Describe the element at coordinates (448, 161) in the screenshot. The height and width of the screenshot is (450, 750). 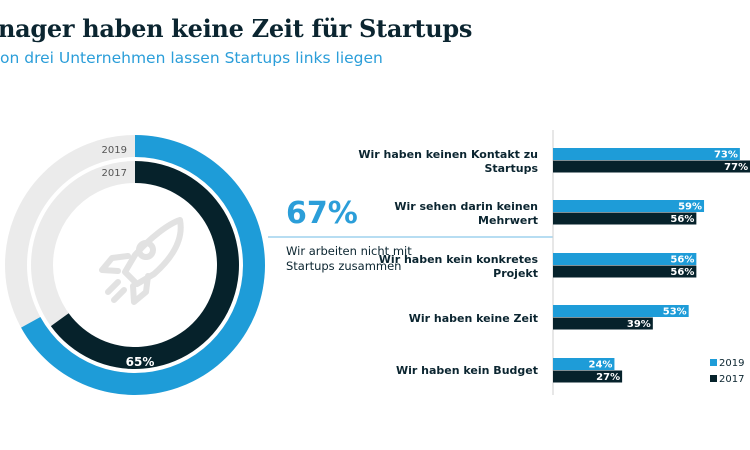
I see `category-label: Wir haben keinen Kontakt zu Startups` at that location.